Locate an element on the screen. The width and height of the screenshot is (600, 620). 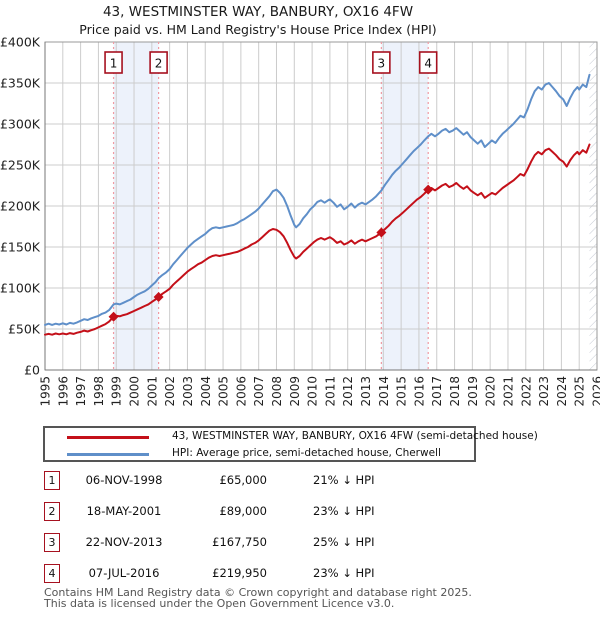
x-axis-tick-label: 2014 is located at coordinates (384, 391).